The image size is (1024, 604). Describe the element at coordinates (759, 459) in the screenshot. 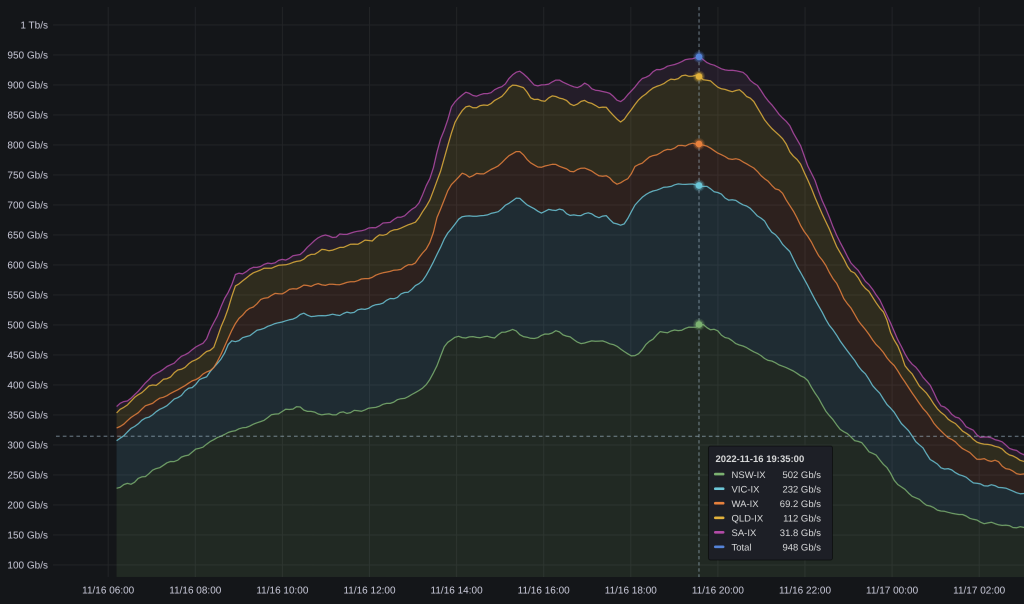

I see `svg-text: 2022-11-16 19:35:00` at that location.